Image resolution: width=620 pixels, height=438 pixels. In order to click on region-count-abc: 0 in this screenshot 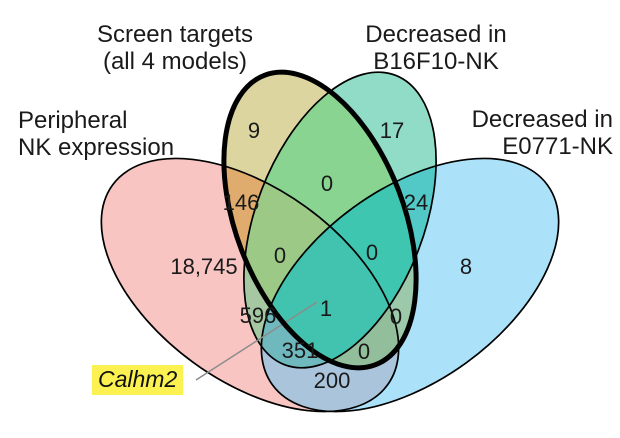, I will do `click(280, 255)`.